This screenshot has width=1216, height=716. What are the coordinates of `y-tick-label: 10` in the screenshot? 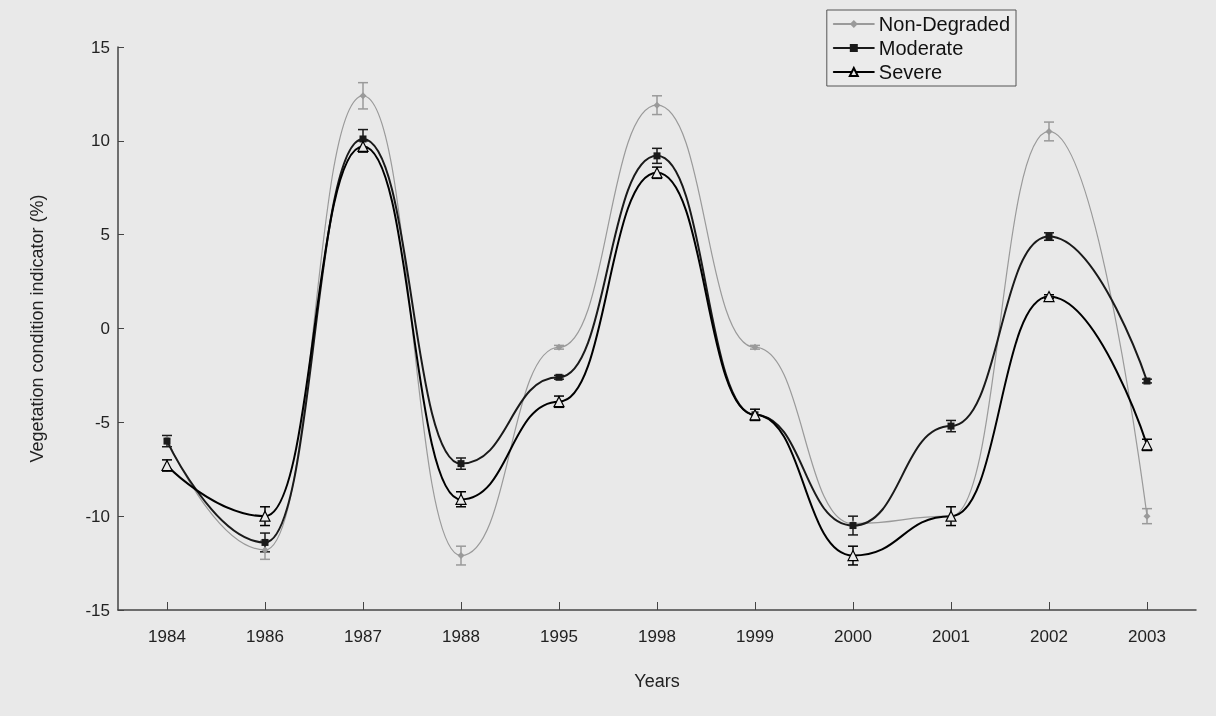 It's located at (100, 141).